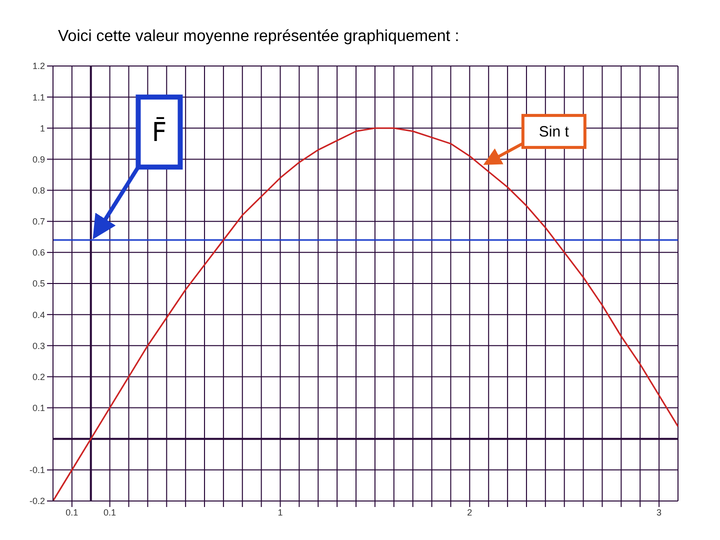  What do you see at coordinates (469, 512) in the screenshot?
I see `x-tick-label: 2` at bounding box center [469, 512].